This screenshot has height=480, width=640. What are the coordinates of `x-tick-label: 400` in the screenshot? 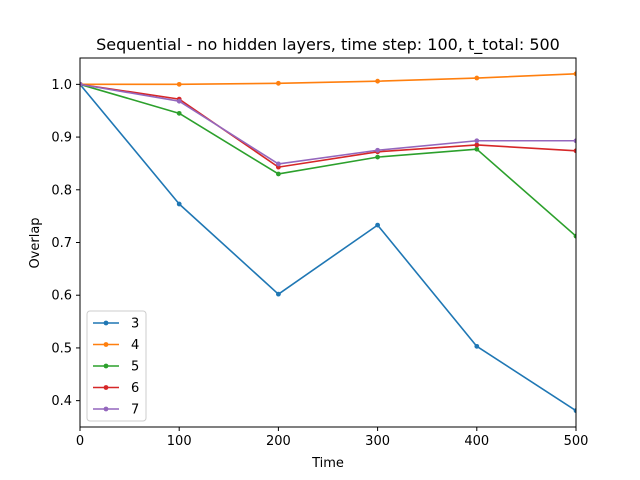 It's located at (476, 441).